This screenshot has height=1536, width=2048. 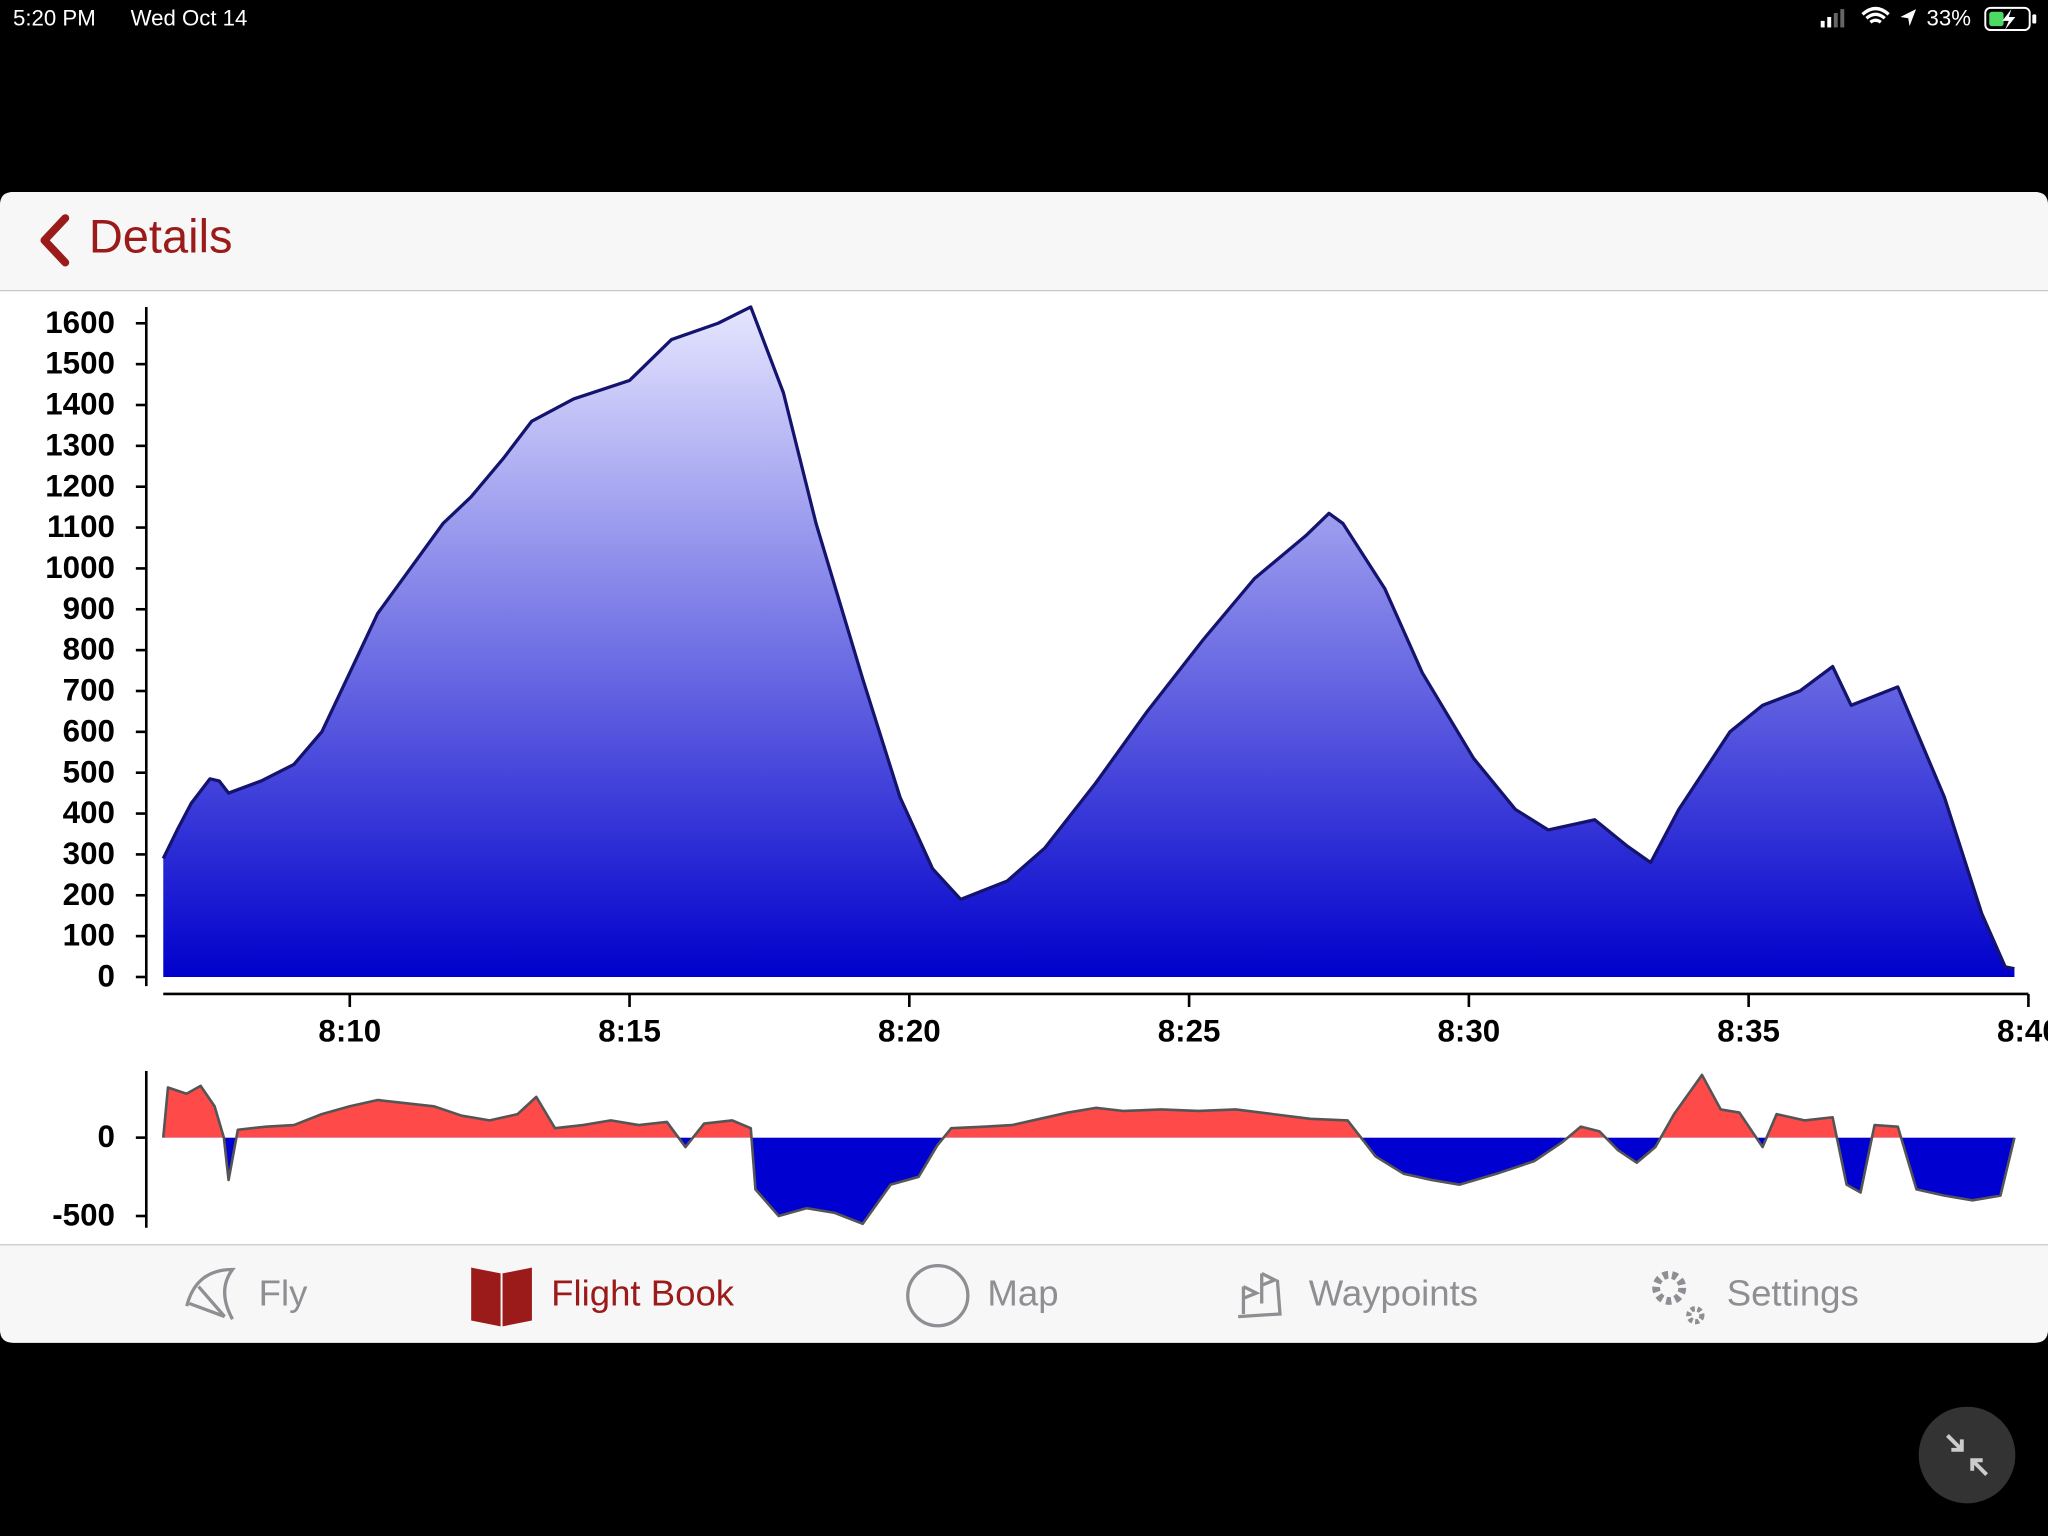 I want to click on x-tick-label: 8:20, so click(x=909, y=1030).